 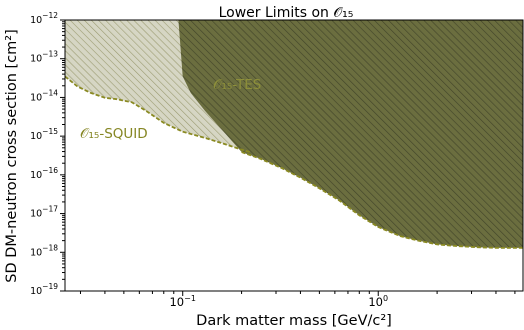 What do you see at coordinates (44, 57) in the screenshot?
I see `y-tick-label: 10−13` at bounding box center [44, 57].